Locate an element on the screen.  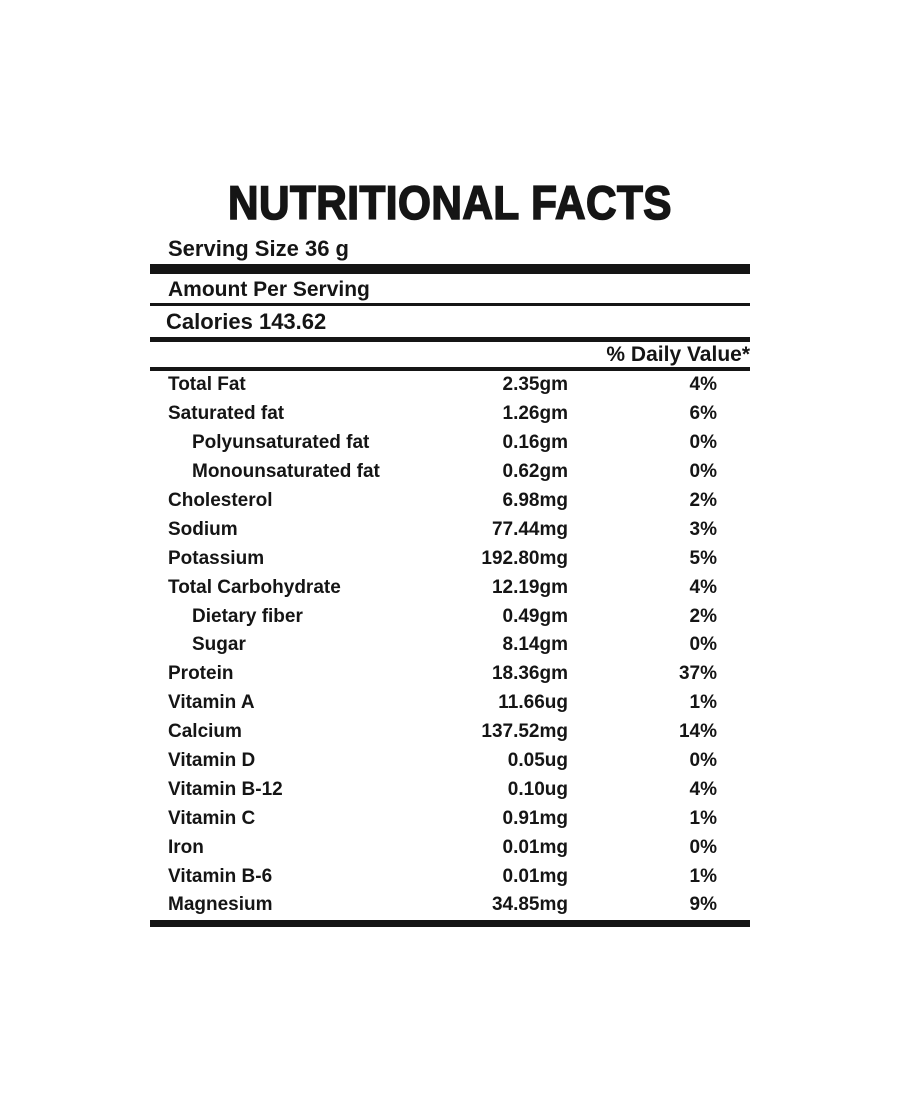
table-row: Total Fat 2.35gm 4% is located at coordinates (450, 385).